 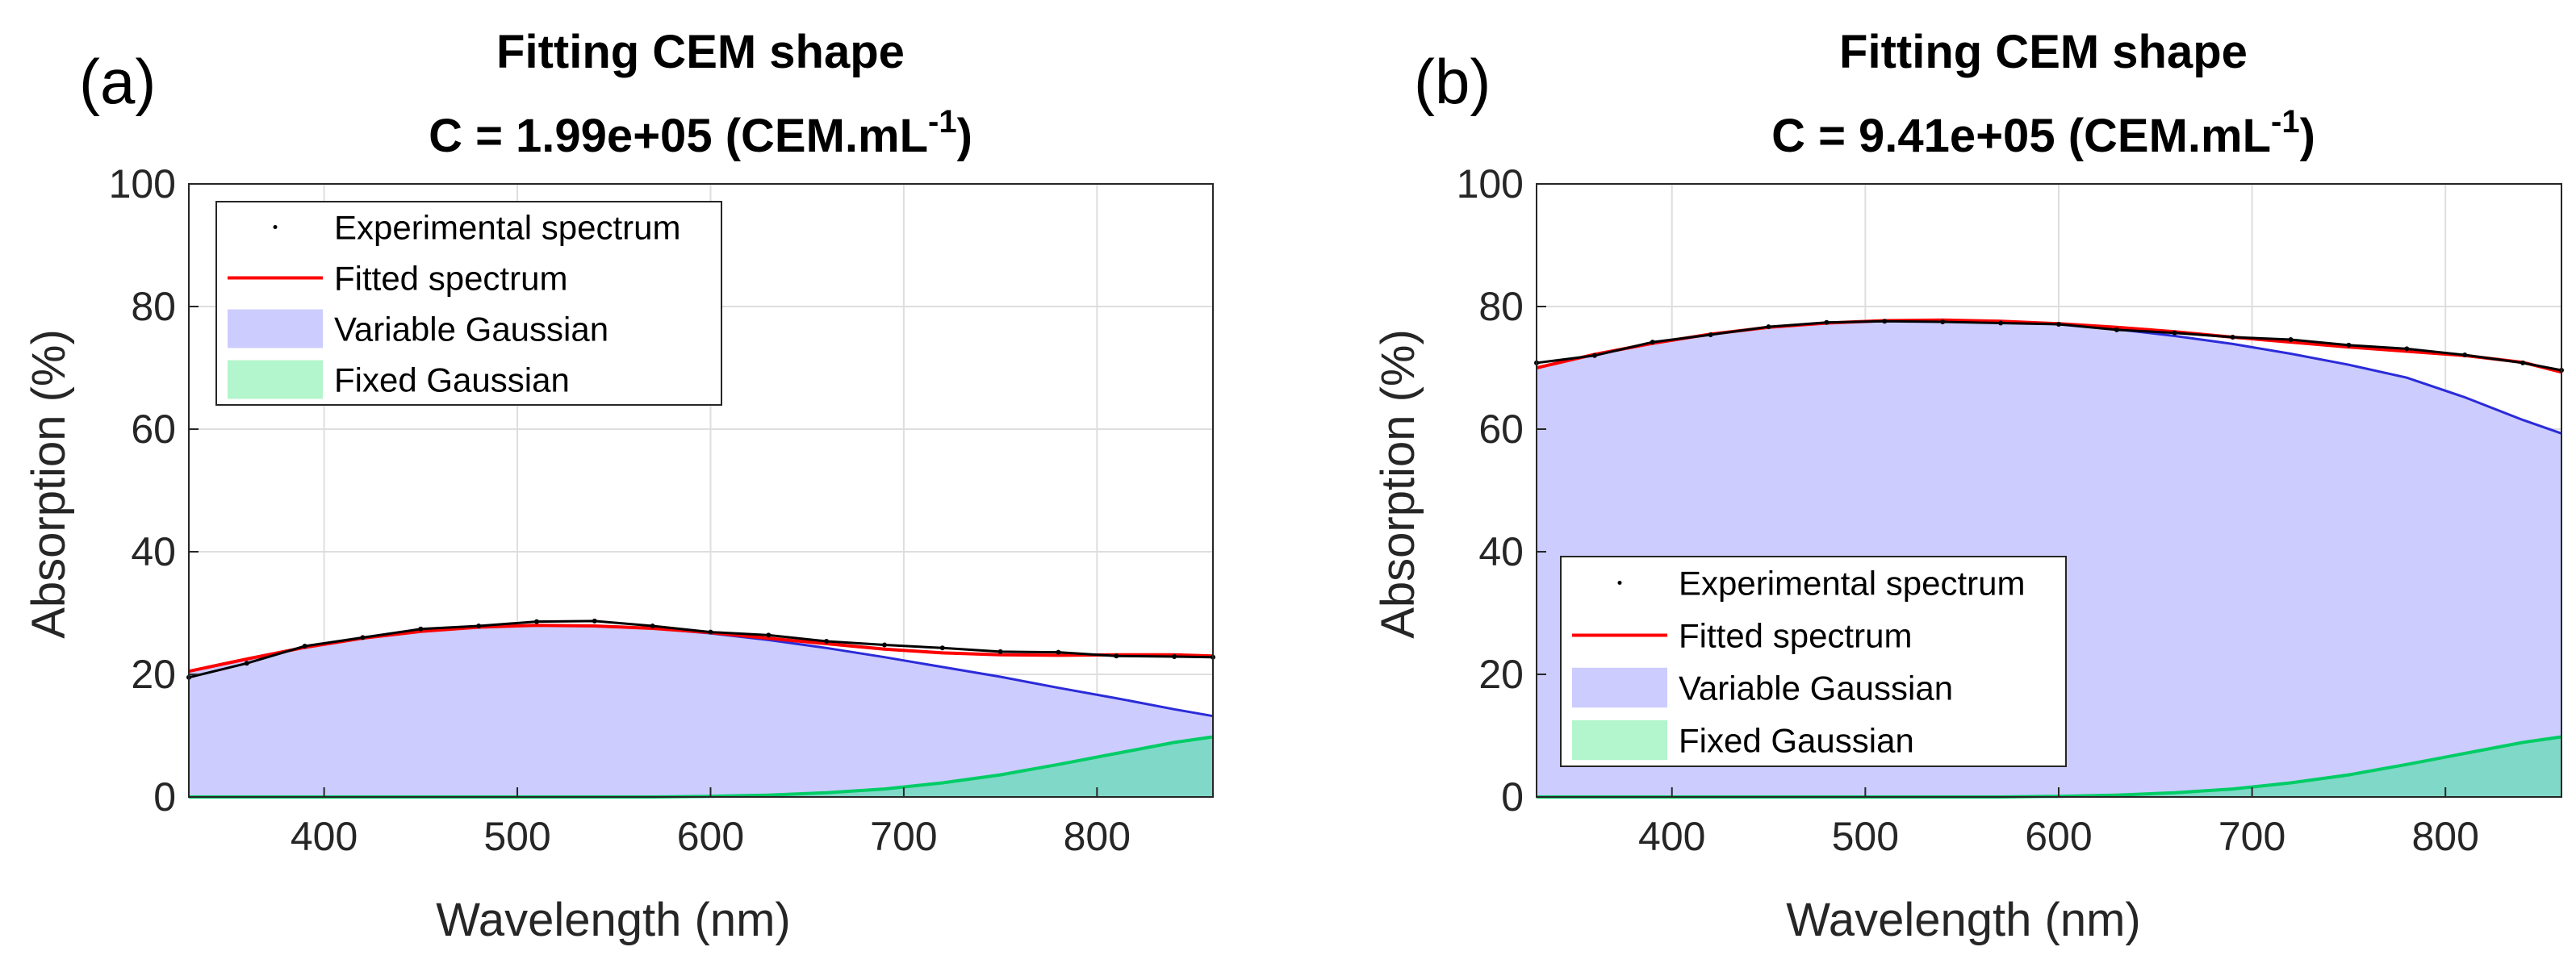 What do you see at coordinates (613, 920) in the screenshot?
I see `x-axis-label-a: Wavelength (nm)` at bounding box center [613, 920].